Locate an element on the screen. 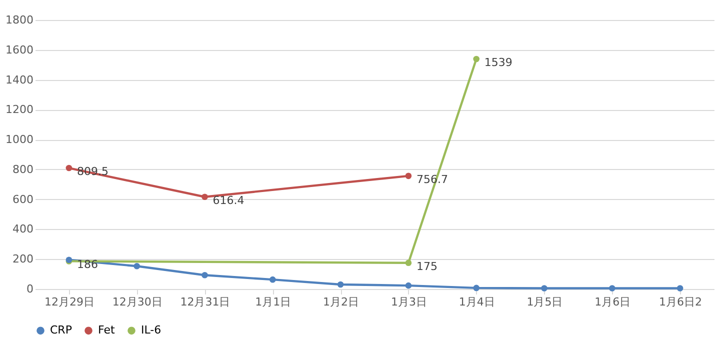  y-tick-label: 200 is located at coordinates (23, 259).